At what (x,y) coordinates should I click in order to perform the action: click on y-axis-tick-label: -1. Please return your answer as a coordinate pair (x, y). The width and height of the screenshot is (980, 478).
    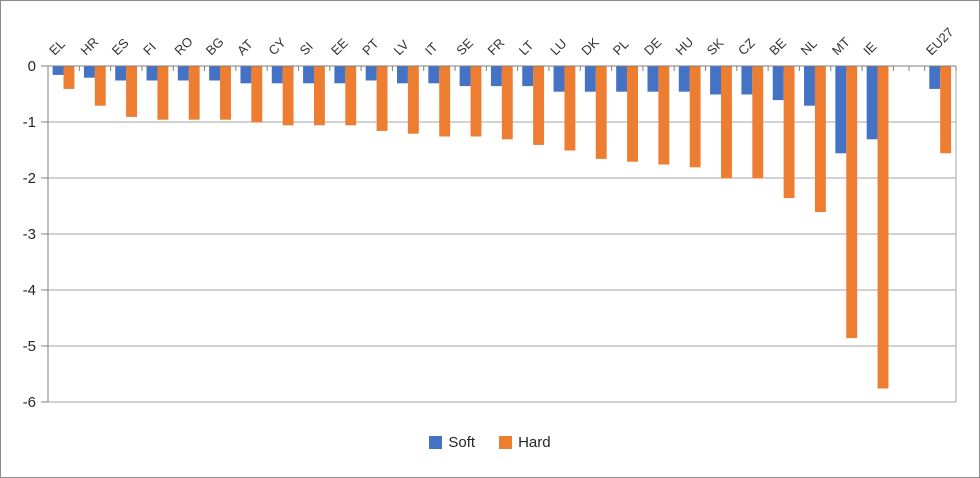
    Looking at the image, I should click on (29, 122).